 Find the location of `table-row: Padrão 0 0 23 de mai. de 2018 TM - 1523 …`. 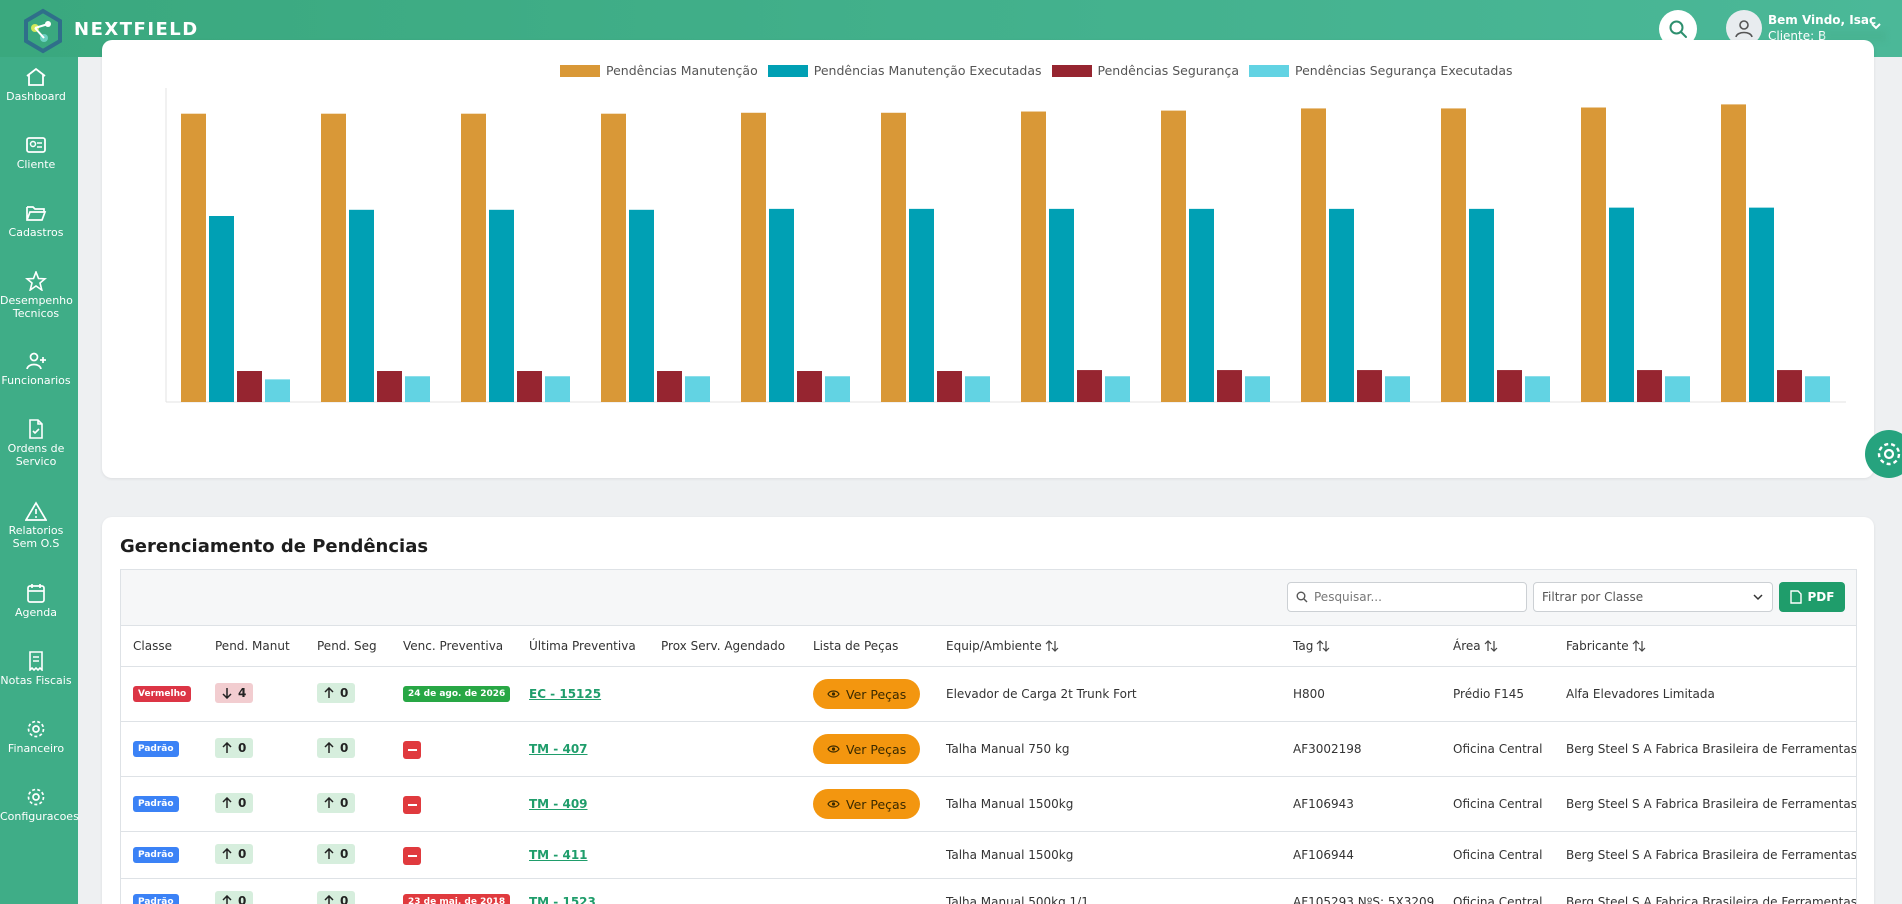

table-row: Padrão 0 0 23 de mai. de 2018 TM - 1523 … is located at coordinates (988, 891).